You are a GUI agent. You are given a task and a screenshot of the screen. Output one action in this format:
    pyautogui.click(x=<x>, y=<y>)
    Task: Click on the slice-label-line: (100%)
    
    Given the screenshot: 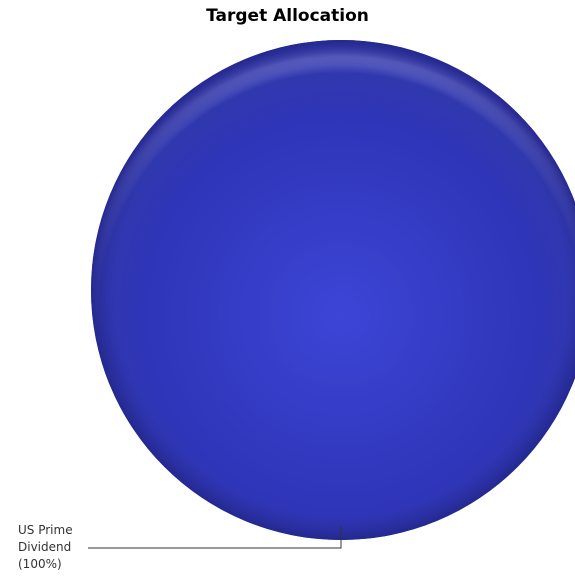 What is the action you would take?
    pyautogui.click(x=40, y=564)
    